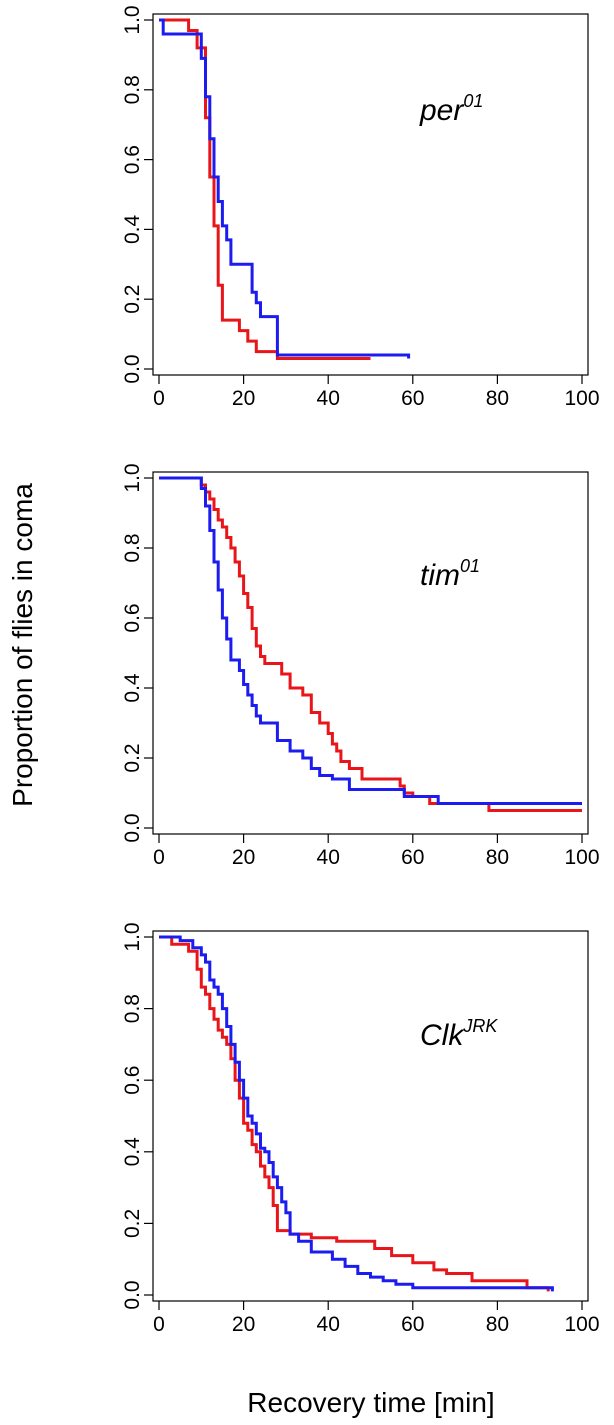 The height and width of the screenshot is (1425, 614). What do you see at coordinates (441, 110) in the screenshot?
I see `genotype-label-base: per` at bounding box center [441, 110].